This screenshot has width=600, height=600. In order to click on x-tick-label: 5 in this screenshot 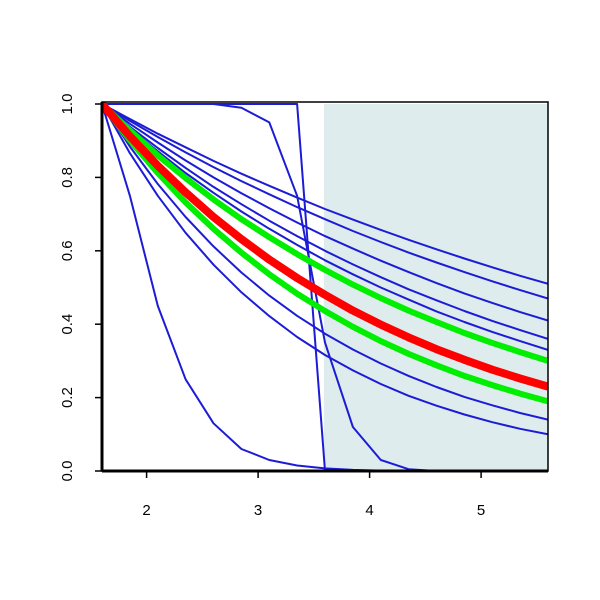, I will do `click(481, 510)`.